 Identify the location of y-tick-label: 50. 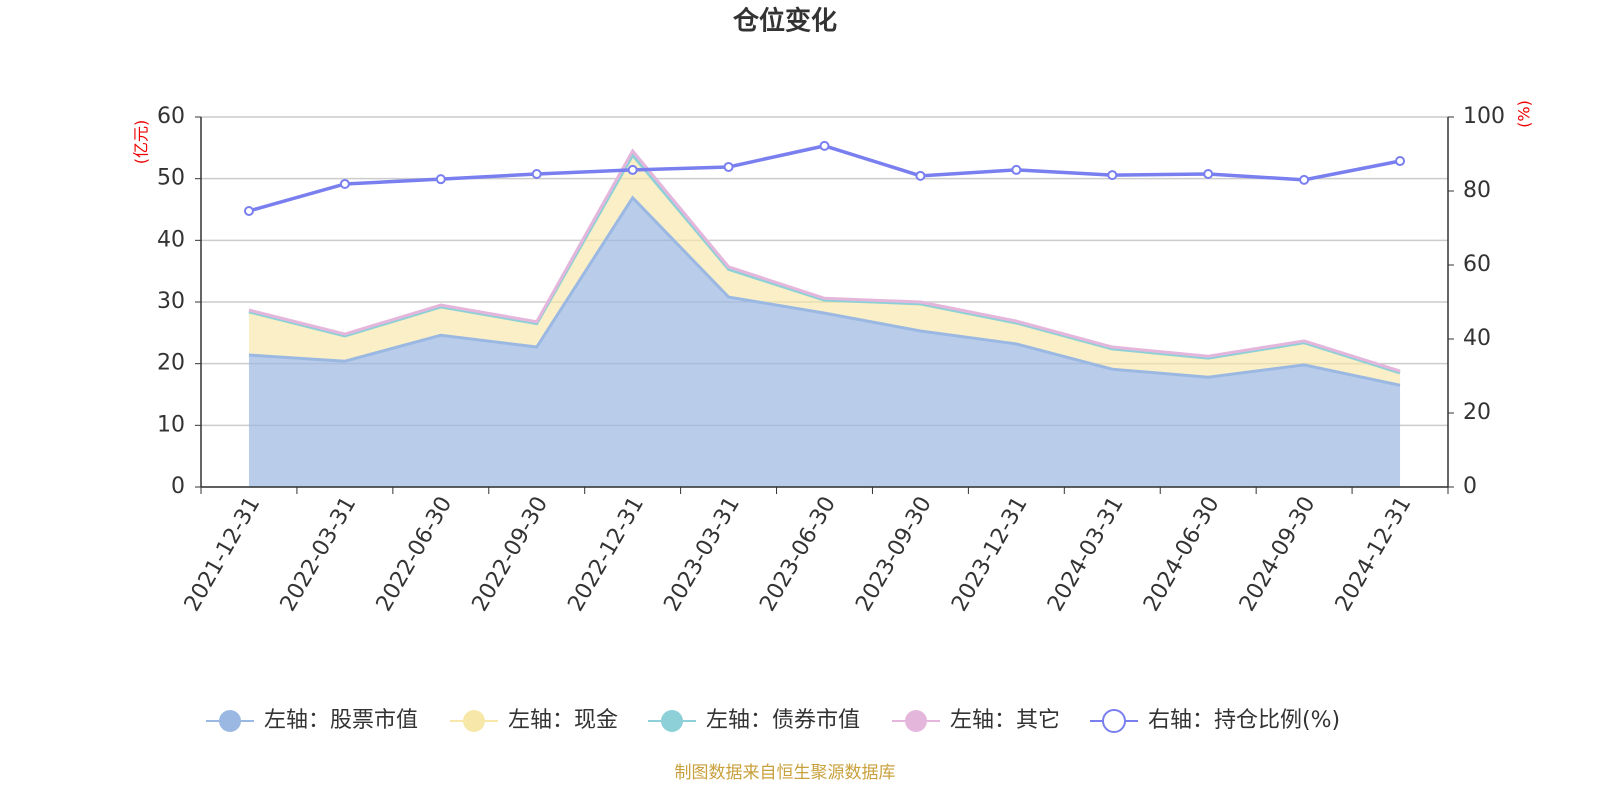
(171, 178).